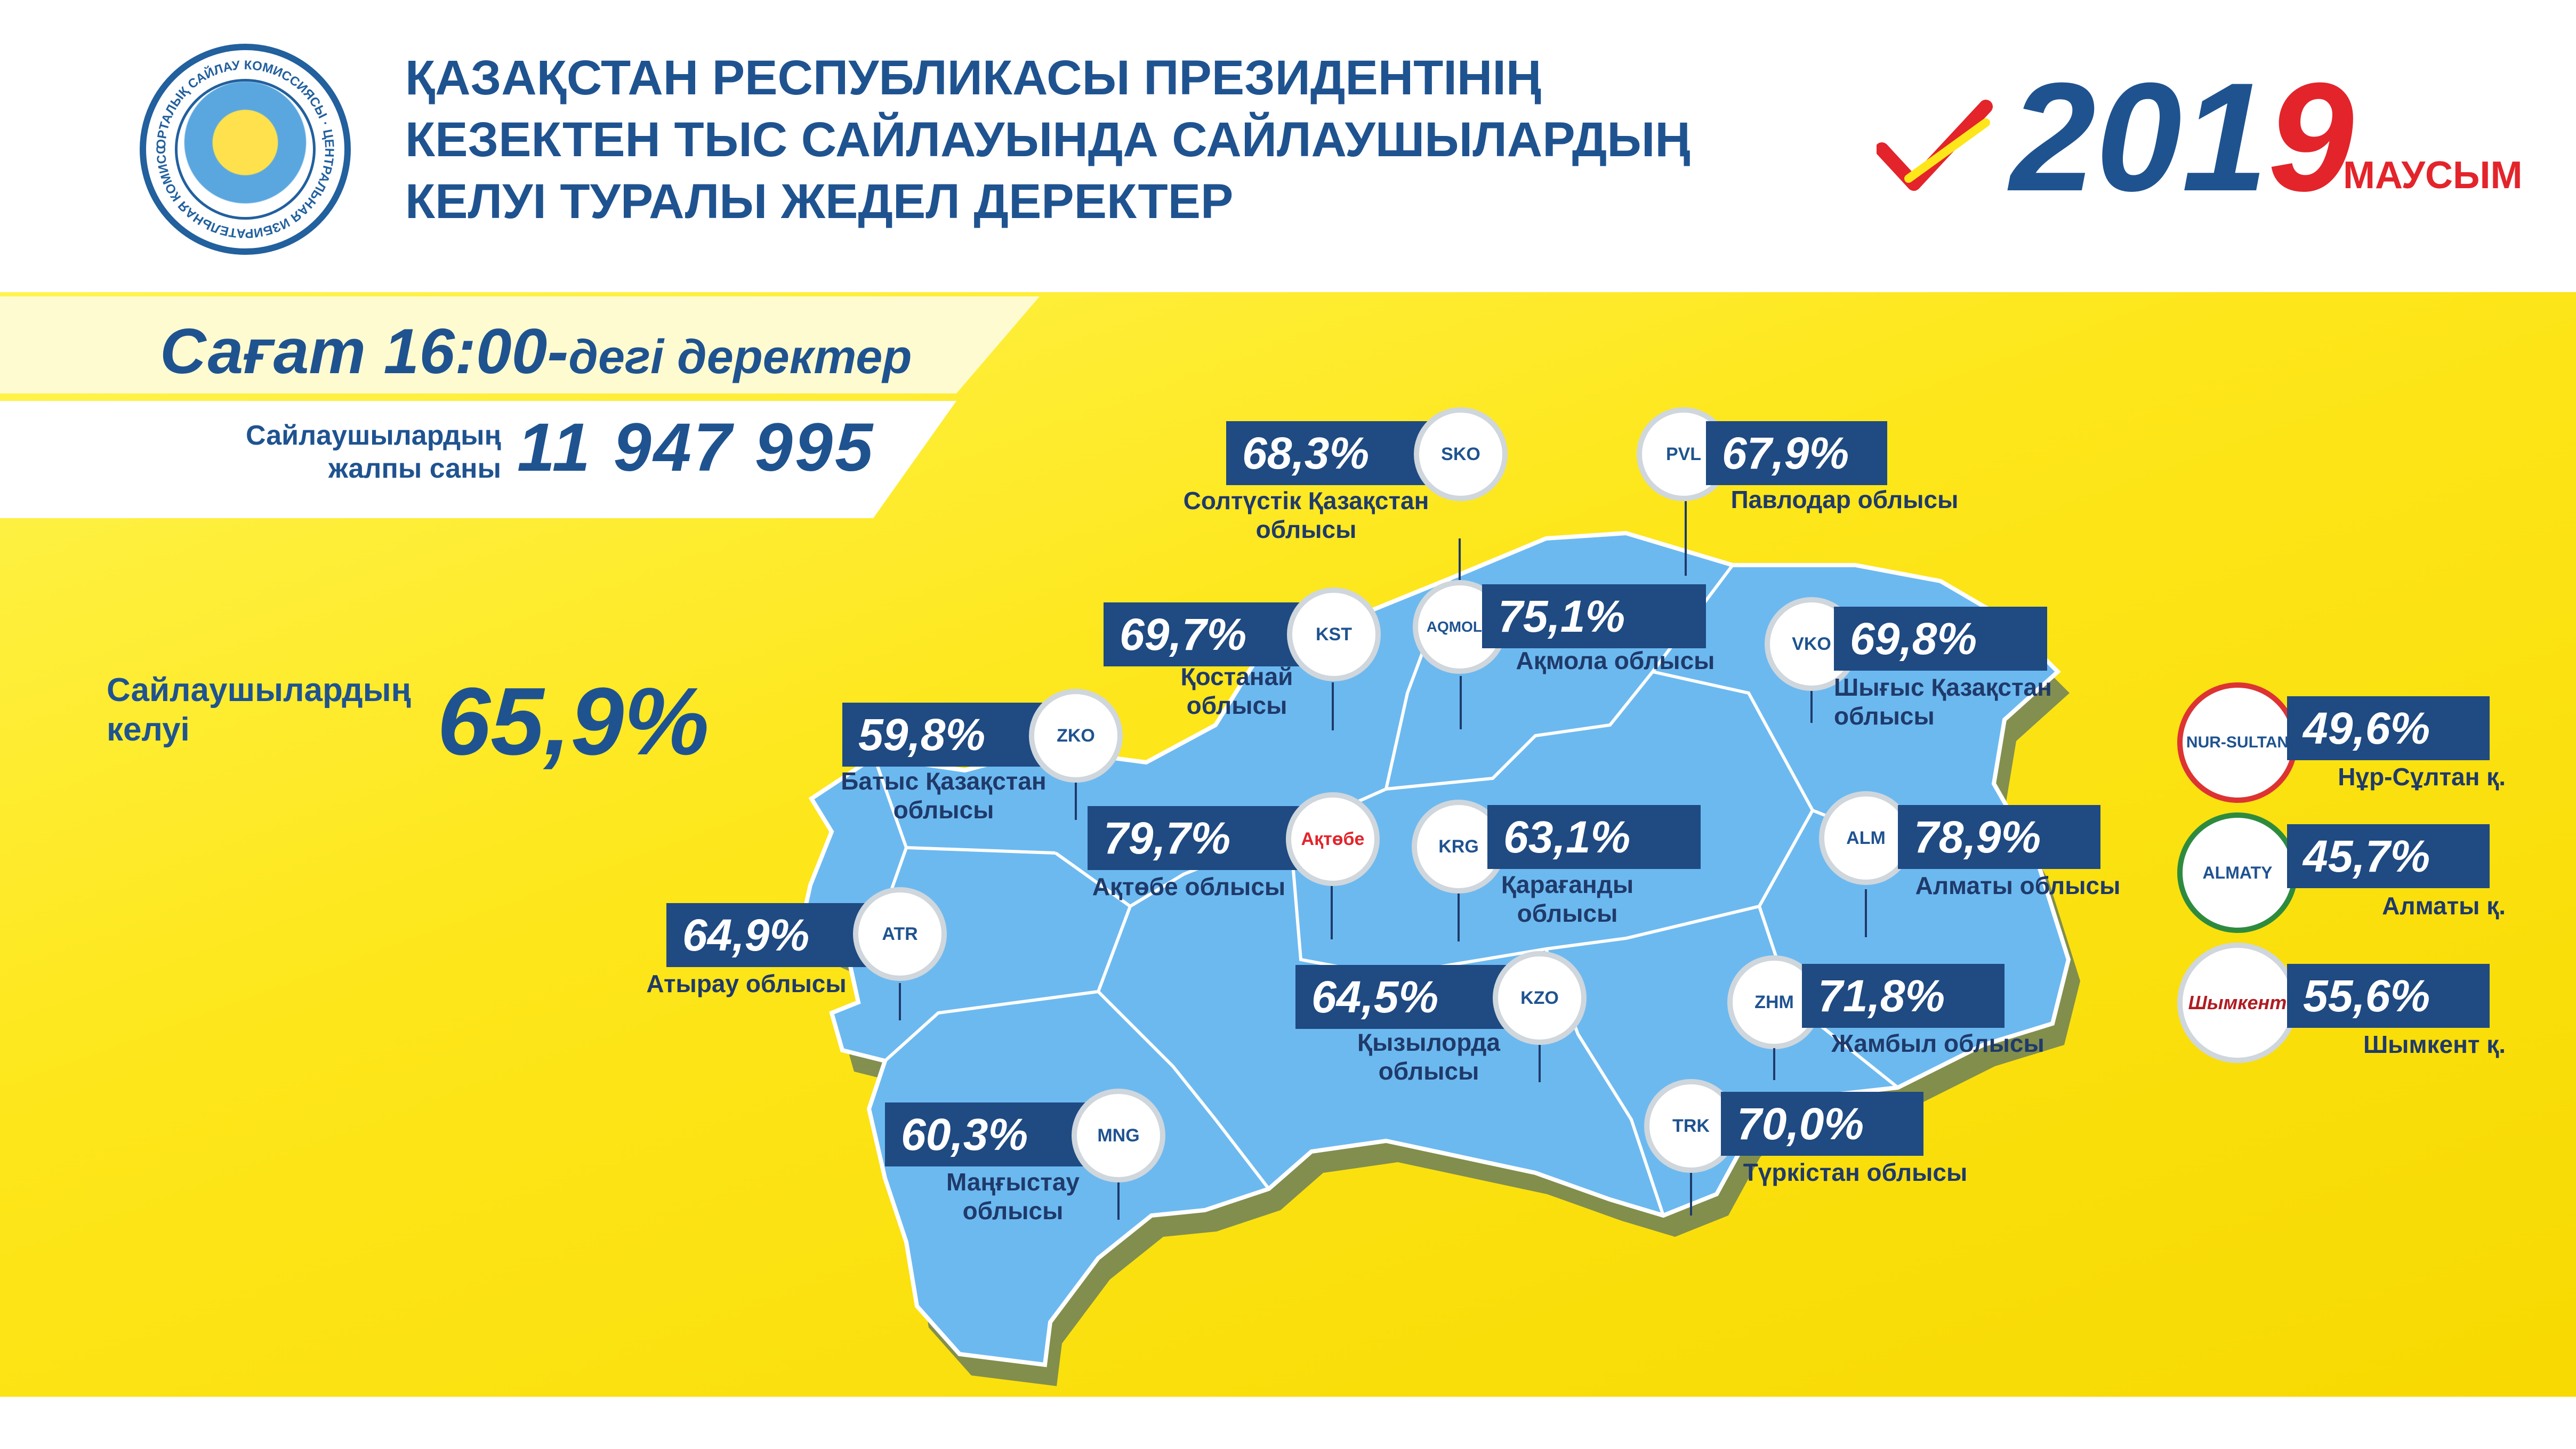 This screenshot has width=2576, height=1449. I want to click on city-turnout-box: 45,7%, so click(2388, 856).